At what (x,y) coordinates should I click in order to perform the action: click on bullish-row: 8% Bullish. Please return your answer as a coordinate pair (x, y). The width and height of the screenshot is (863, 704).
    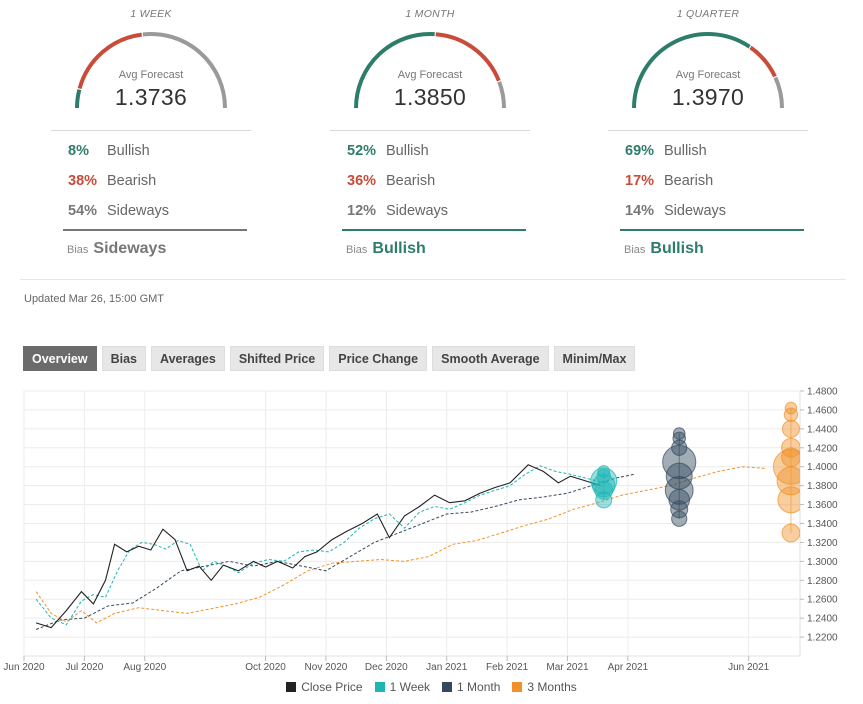
    Looking at the image, I should click on (109, 151).